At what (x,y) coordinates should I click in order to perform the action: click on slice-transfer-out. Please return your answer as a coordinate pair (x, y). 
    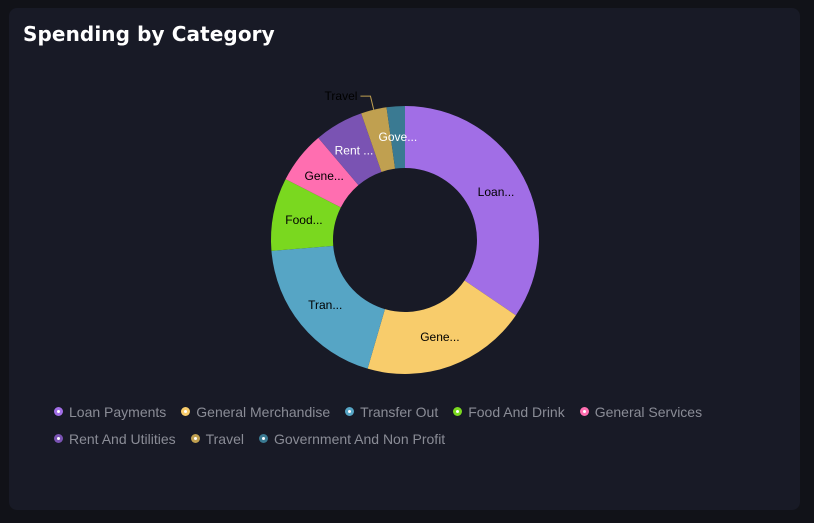
    Looking at the image, I should click on (328, 307).